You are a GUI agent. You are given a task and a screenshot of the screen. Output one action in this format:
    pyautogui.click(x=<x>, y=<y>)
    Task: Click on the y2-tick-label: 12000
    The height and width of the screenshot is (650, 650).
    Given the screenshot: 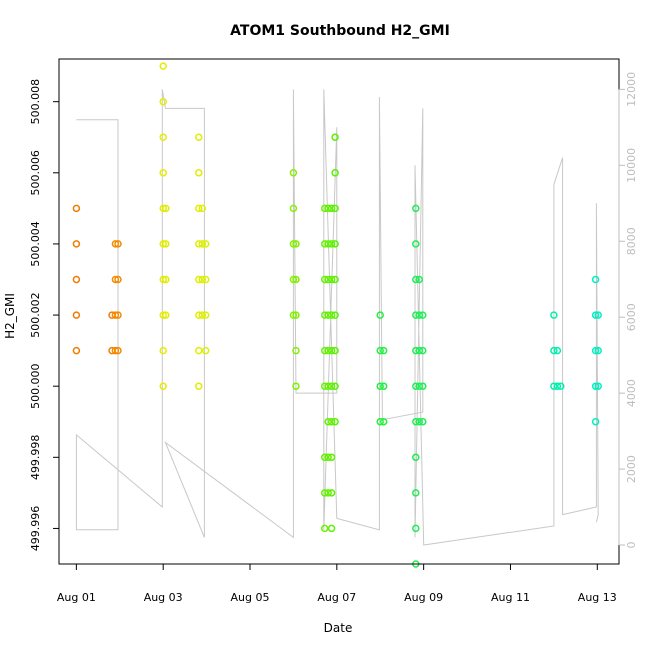 What is the action you would take?
    pyautogui.click(x=631, y=89)
    